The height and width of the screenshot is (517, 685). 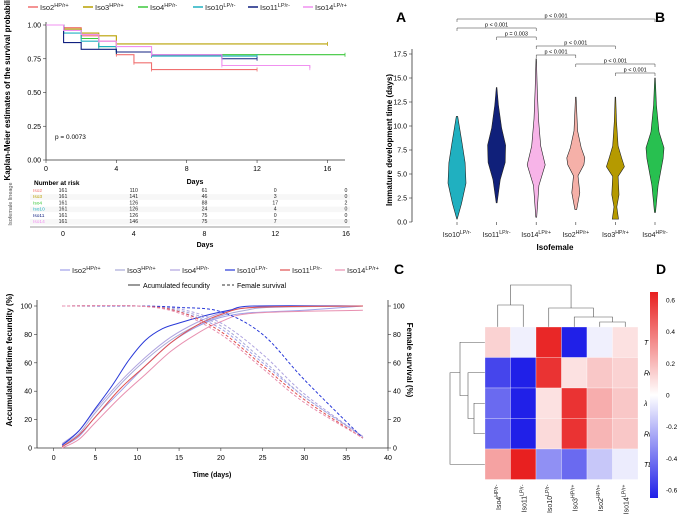 I want to click on comparison-bracket, so click(x=556, y=20).